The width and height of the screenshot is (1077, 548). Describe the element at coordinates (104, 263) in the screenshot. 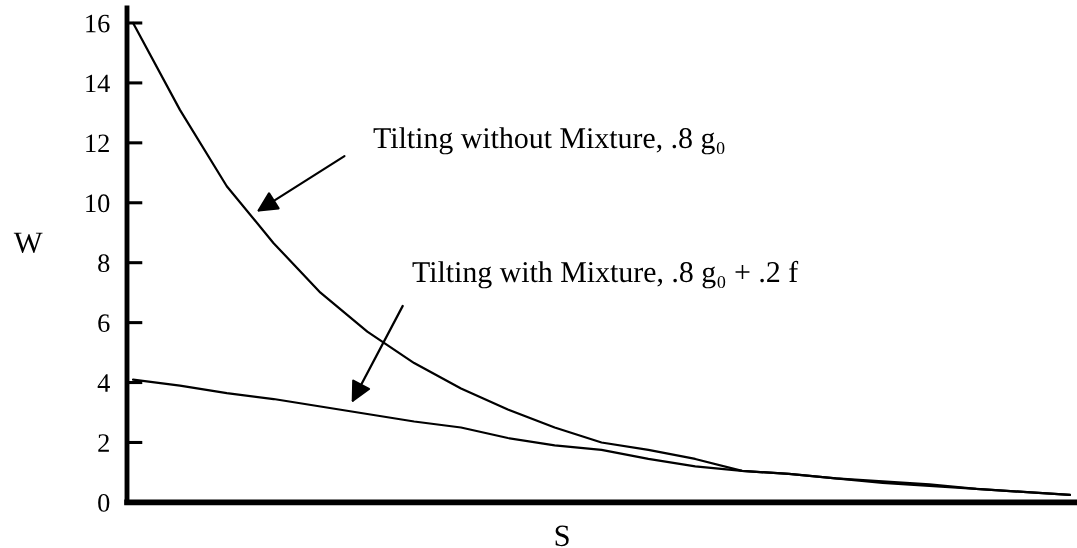

I see `y-tick-label: 8` at that location.